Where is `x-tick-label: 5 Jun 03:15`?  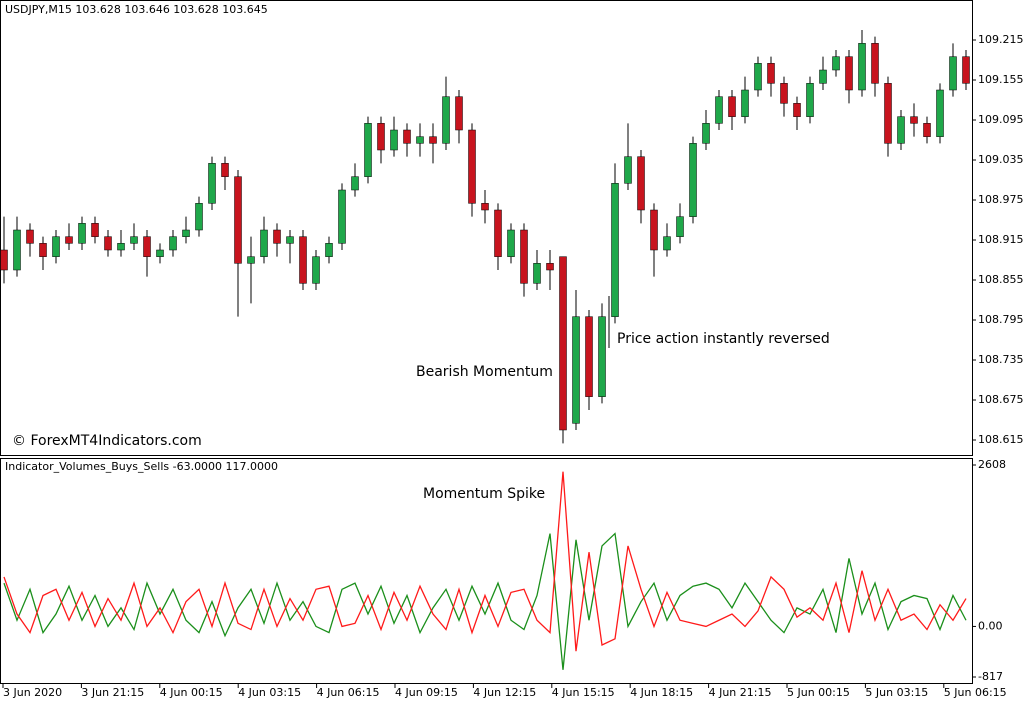
x-tick-label: 5 Jun 03:15 is located at coordinates (896, 692).